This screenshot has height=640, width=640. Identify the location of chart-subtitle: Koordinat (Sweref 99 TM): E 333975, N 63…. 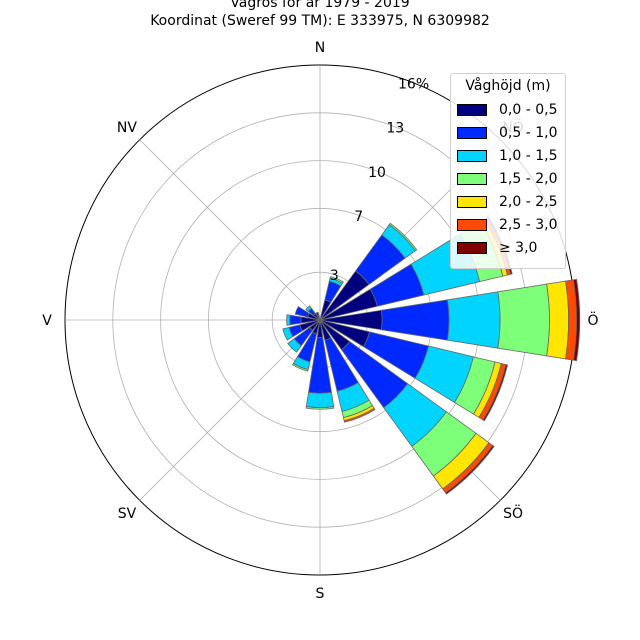
(320, 21).